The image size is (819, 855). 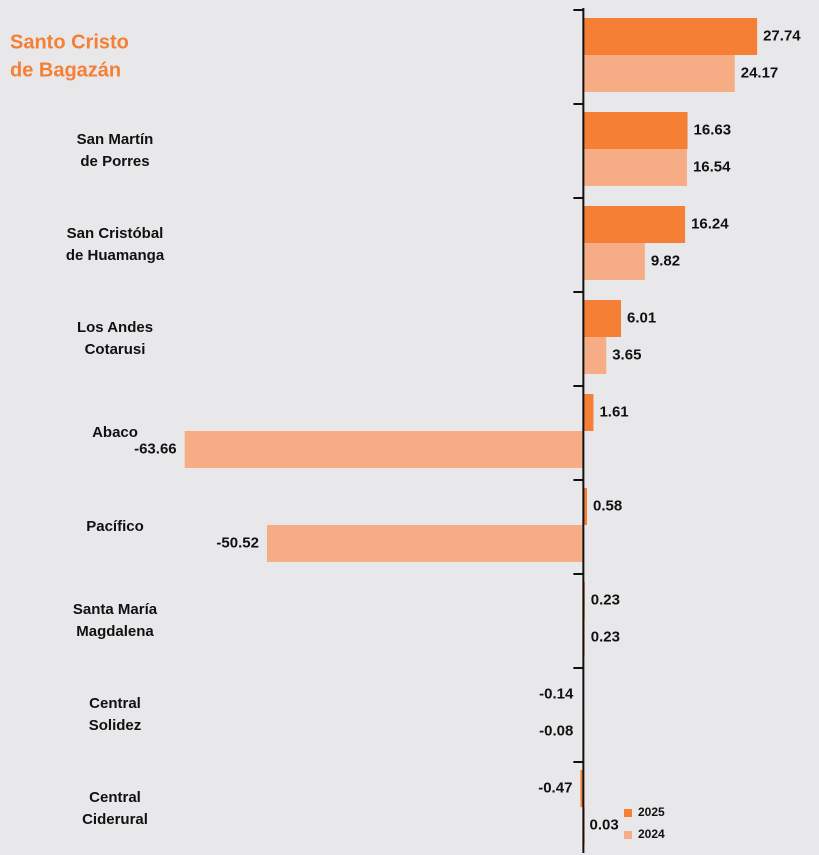 What do you see at coordinates (115, 432) in the screenshot?
I see `category-label: Abaco` at bounding box center [115, 432].